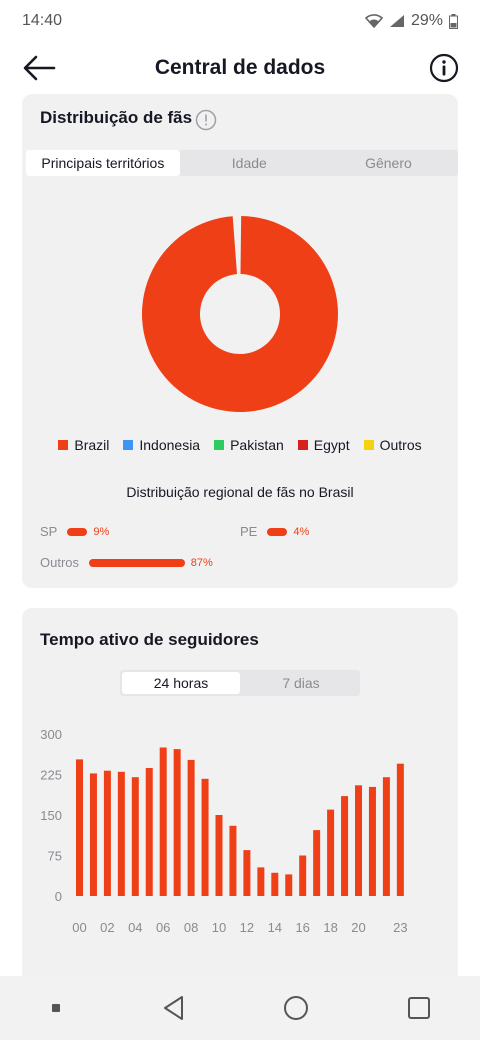 The height and width of the screenshot is (1040, 480). Describe the element at coordinates (240, 21) in the screenshot. I see `status-bar: 14:40 29%` at that location.